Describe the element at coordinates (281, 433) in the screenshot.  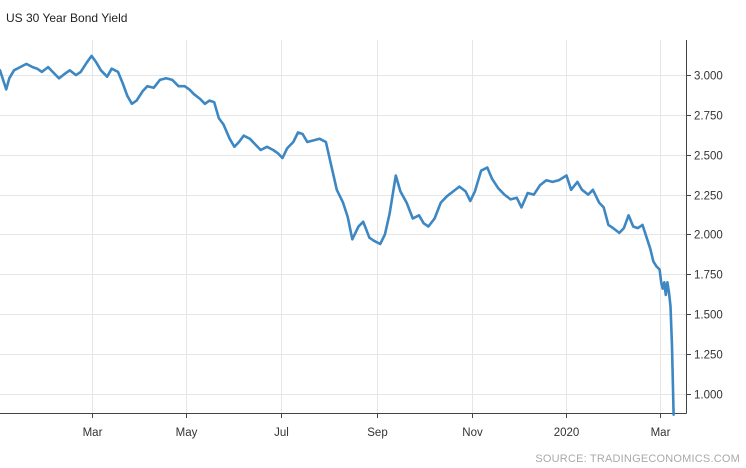
I see `x-tick-label: Jul` at that location.